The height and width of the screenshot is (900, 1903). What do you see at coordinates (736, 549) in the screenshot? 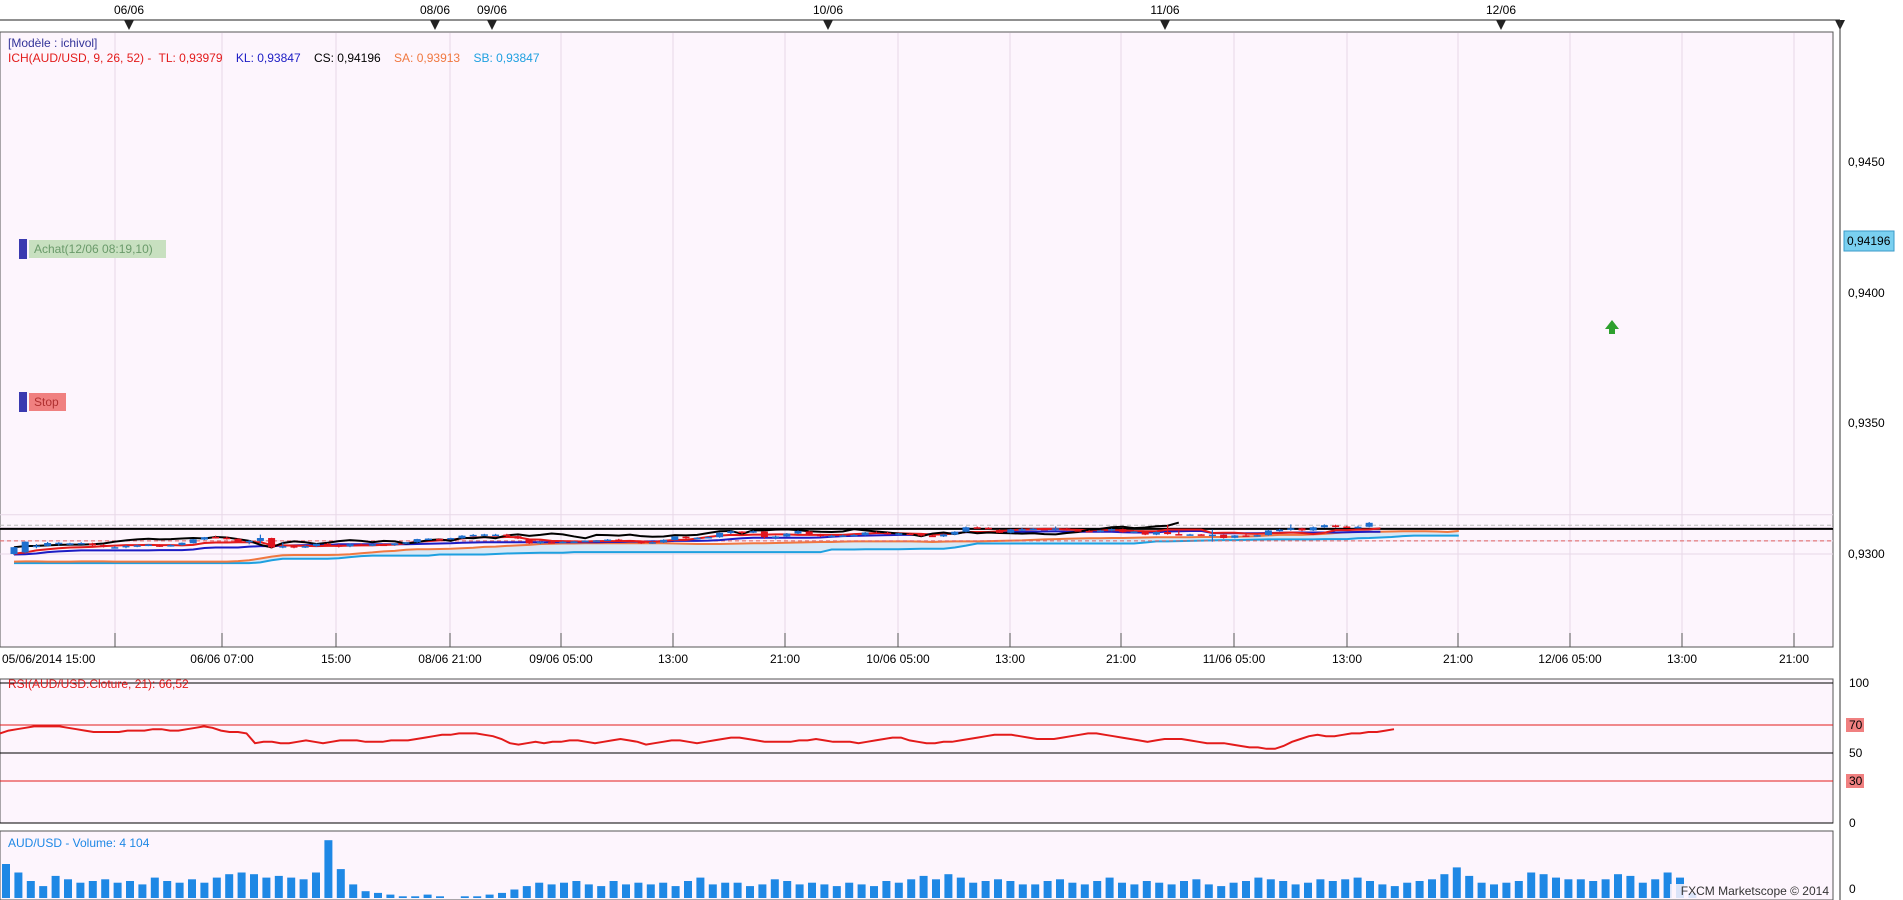
I see `senkou-span-b-line` at bounding box center [736, 549].